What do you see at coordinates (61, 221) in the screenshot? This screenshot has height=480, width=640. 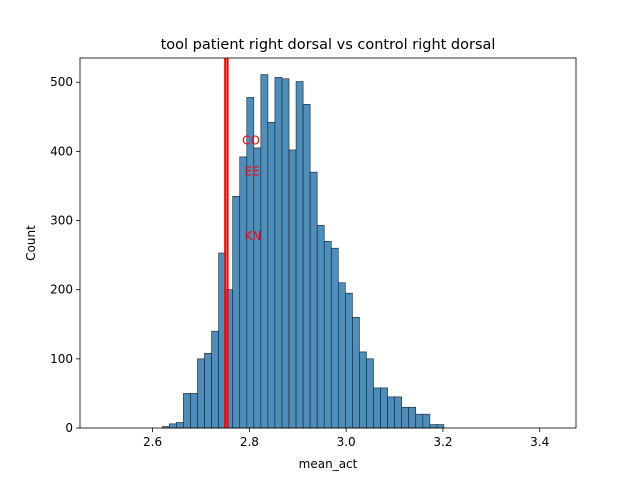 I see `y-tick-label: 300` at bounding box center [61, 221].